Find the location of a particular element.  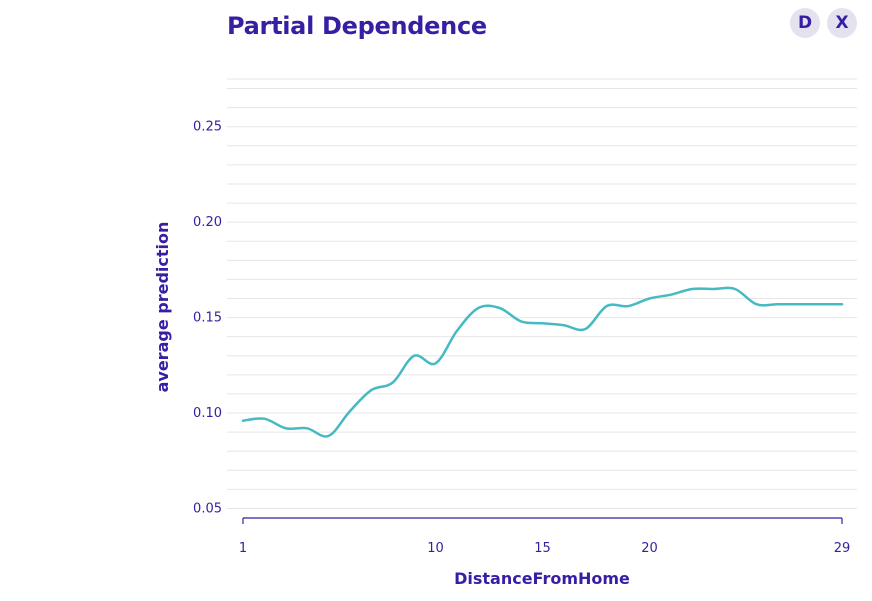

y-tick-label: 0.10 is located at coordinates (207, 413).